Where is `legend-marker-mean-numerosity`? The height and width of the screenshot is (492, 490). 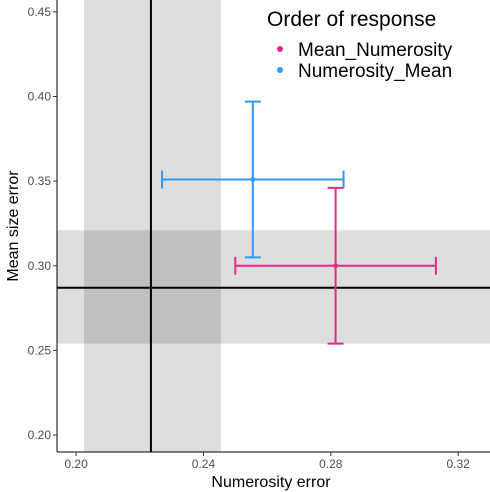 legend-marker-mean-numerosity is located at coordinates (280, 49).